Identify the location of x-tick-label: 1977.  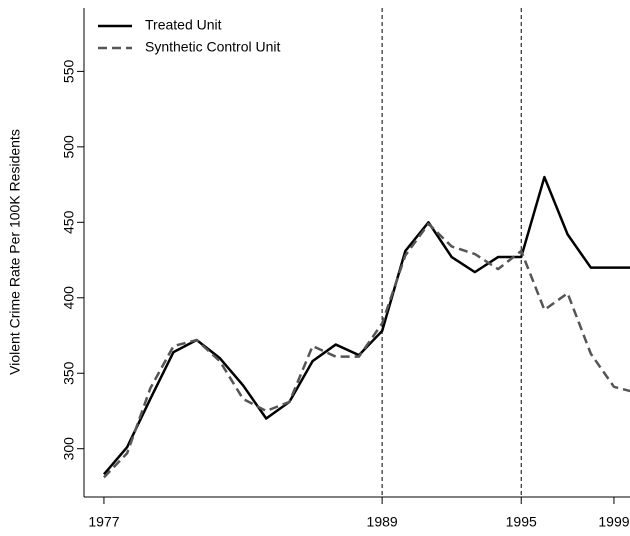
(103, 522).